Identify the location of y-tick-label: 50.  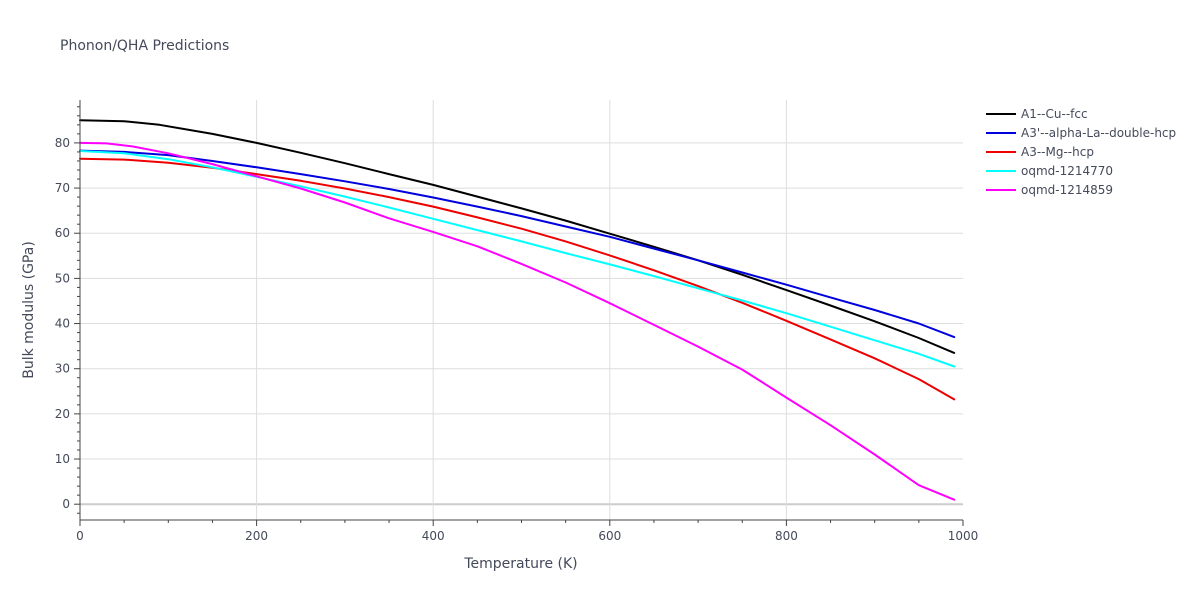
(62, 278).